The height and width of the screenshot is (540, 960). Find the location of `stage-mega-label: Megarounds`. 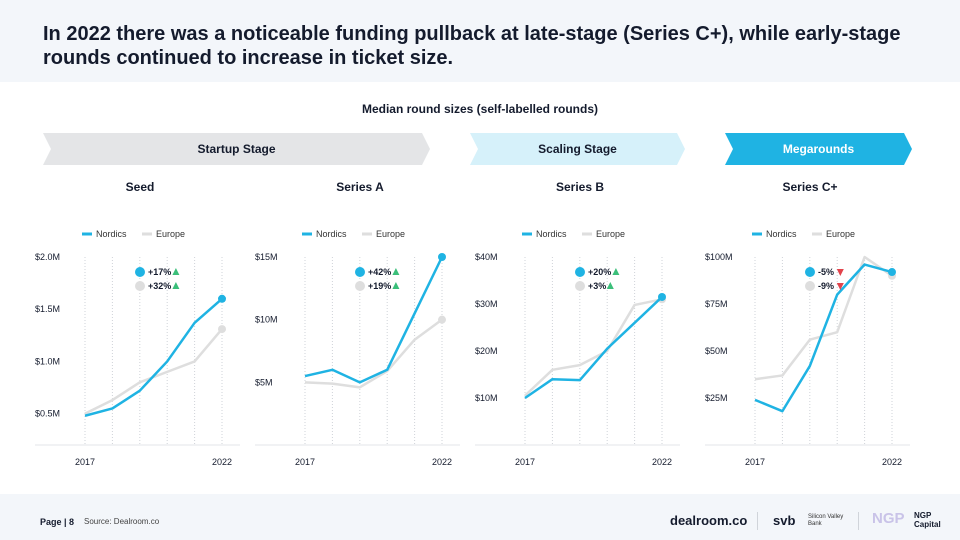

stage-mega-label: Megarounds is located at coordinates (818, 149).